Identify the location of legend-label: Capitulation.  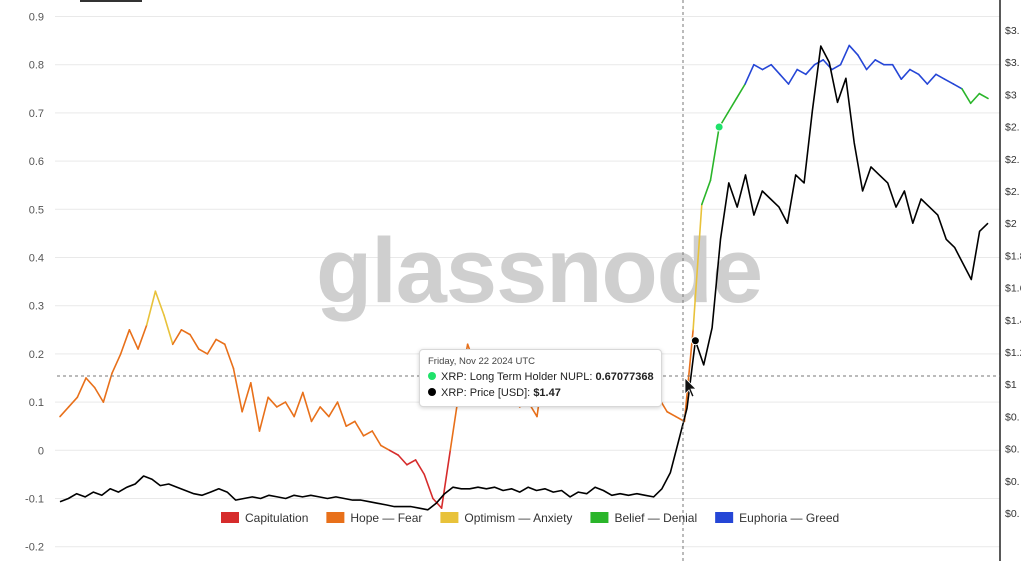
(276, 518).